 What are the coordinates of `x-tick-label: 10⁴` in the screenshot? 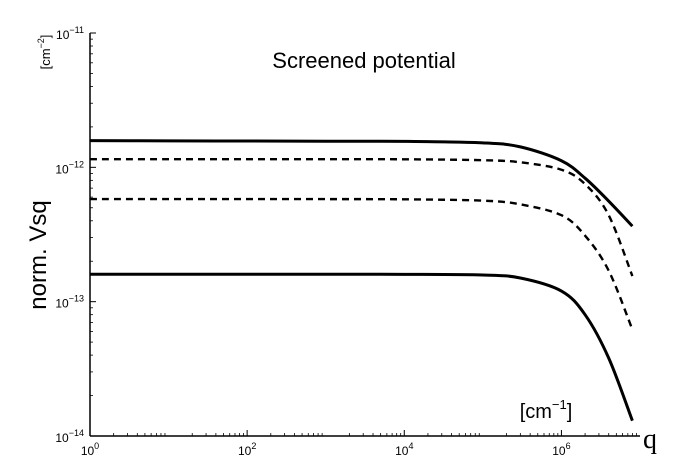 It's located at (404, 449).